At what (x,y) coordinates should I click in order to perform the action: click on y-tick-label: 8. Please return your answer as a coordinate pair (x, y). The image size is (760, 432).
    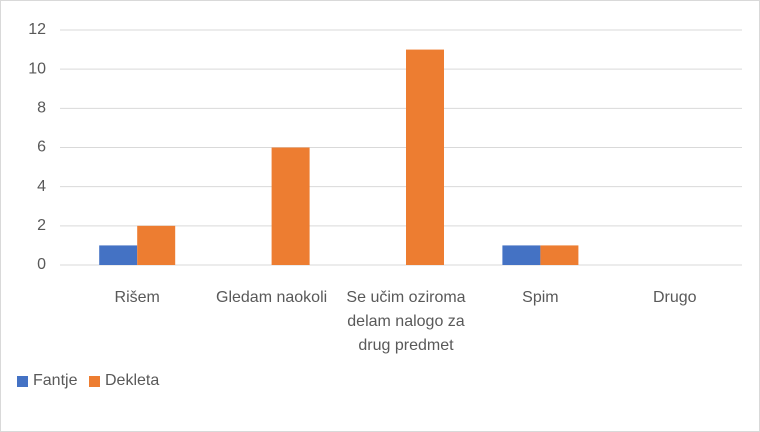
    Looking at the image, I should click on (41, 108).